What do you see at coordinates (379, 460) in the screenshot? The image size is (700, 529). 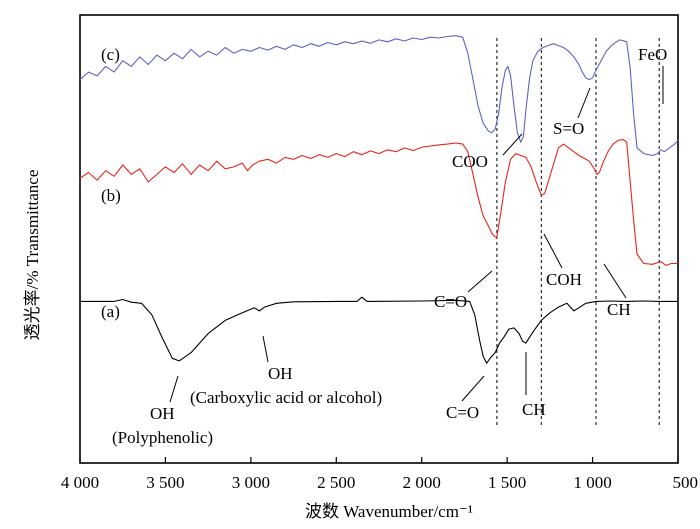 I see `x-axis-ticks` at bounding box center [379, 460].